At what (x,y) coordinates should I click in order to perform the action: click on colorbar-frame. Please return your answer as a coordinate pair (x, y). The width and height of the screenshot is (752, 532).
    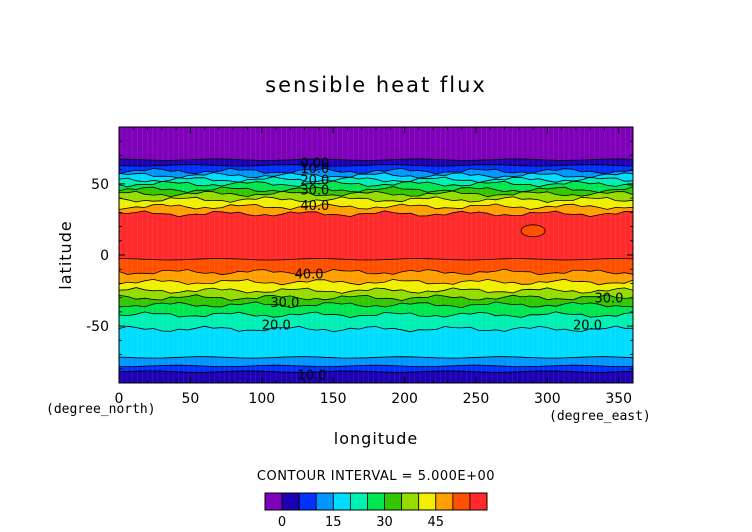
    Looking at the image, I should click on (376, 501).